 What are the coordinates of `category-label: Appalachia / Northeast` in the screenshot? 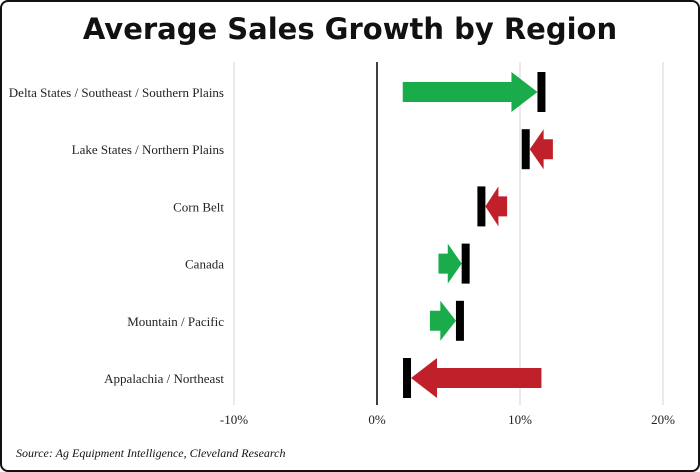 It's located at (164, 378).